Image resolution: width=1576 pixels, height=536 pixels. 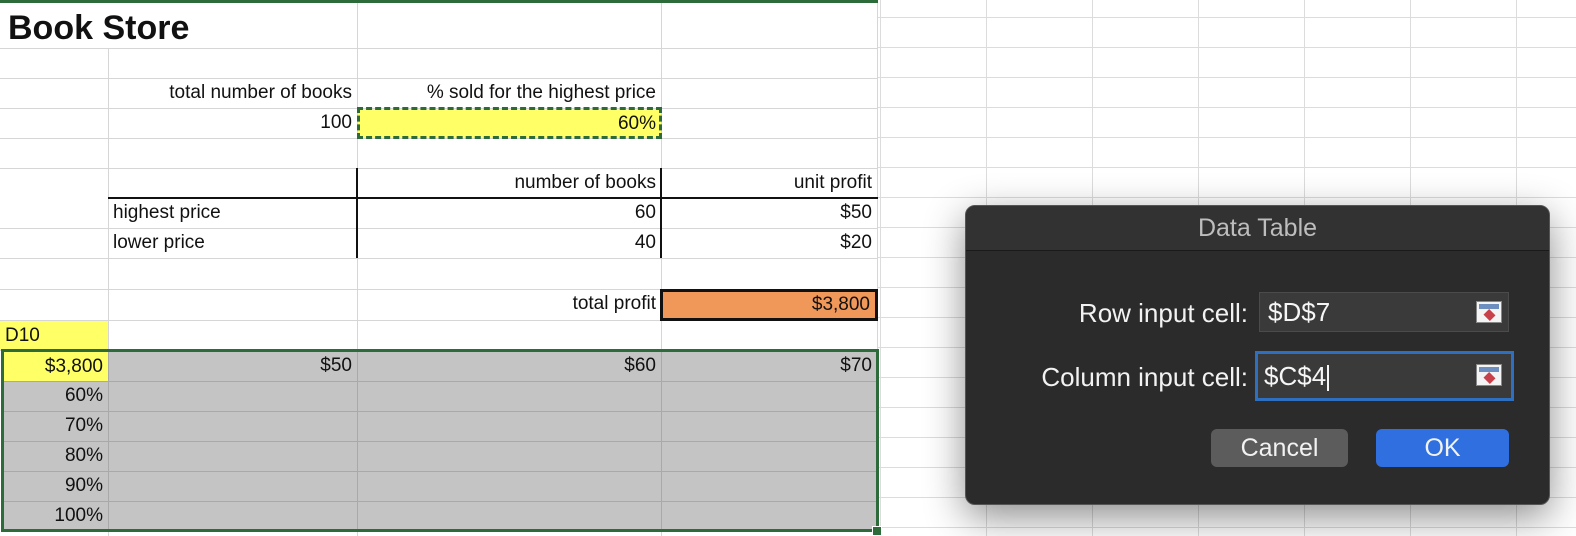 I want to click on data-table-row-header: 80%, so click(x=83, y=455).